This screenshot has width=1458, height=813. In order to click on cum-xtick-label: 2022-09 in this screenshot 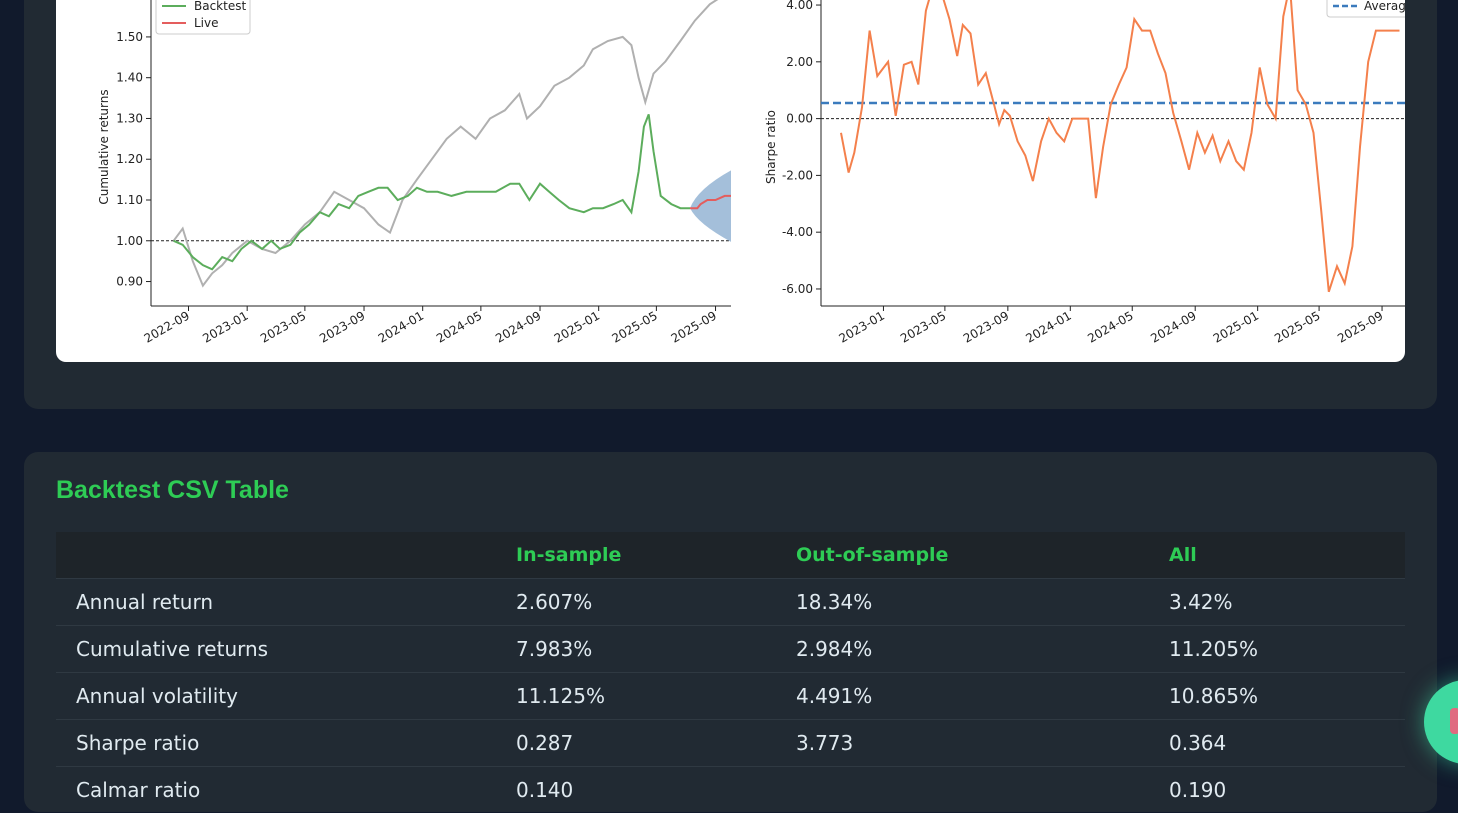, I will do `click(167, 326)`.